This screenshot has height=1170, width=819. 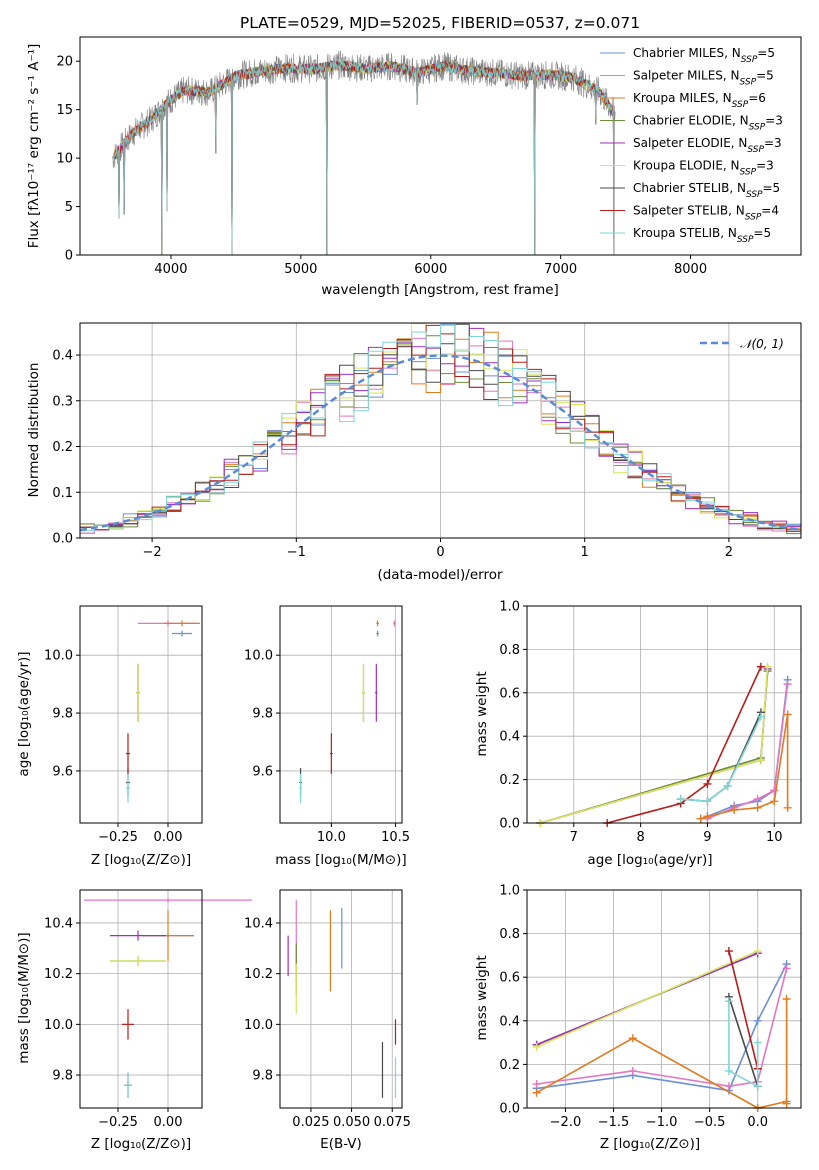 What do you see at coordinates (118, 1122) in the screenshot?
I see `mass-z-xtick-label: −0.25` at bounding box center [118, 1122].